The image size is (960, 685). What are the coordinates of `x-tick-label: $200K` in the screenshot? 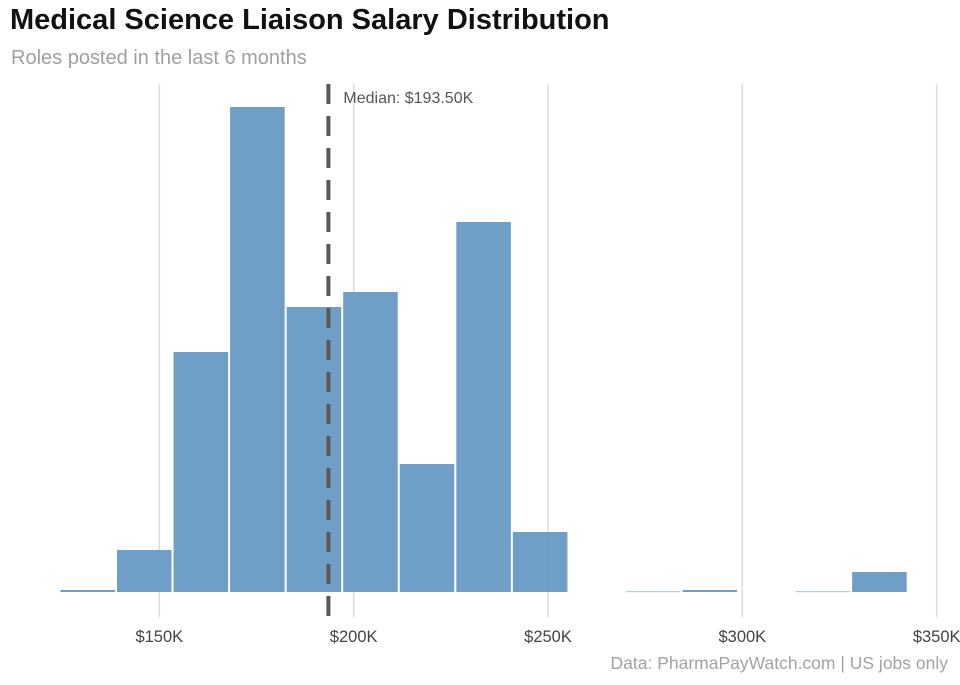 It's located at (354, 637).